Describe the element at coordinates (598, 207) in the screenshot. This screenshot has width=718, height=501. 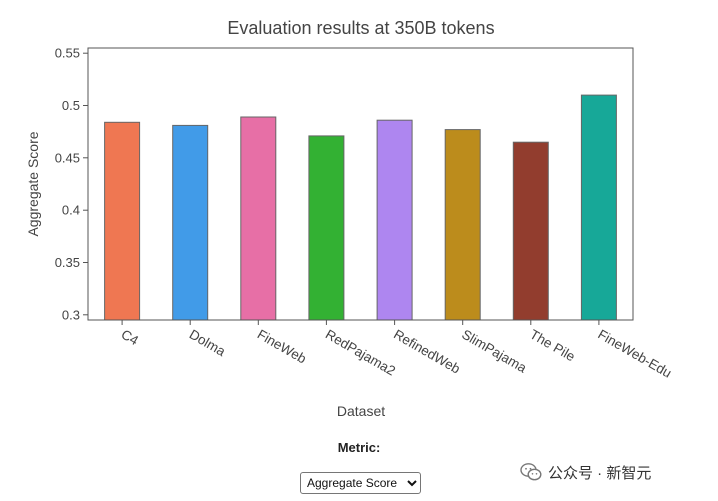
I see `bar-fineweb-edu` at that location.